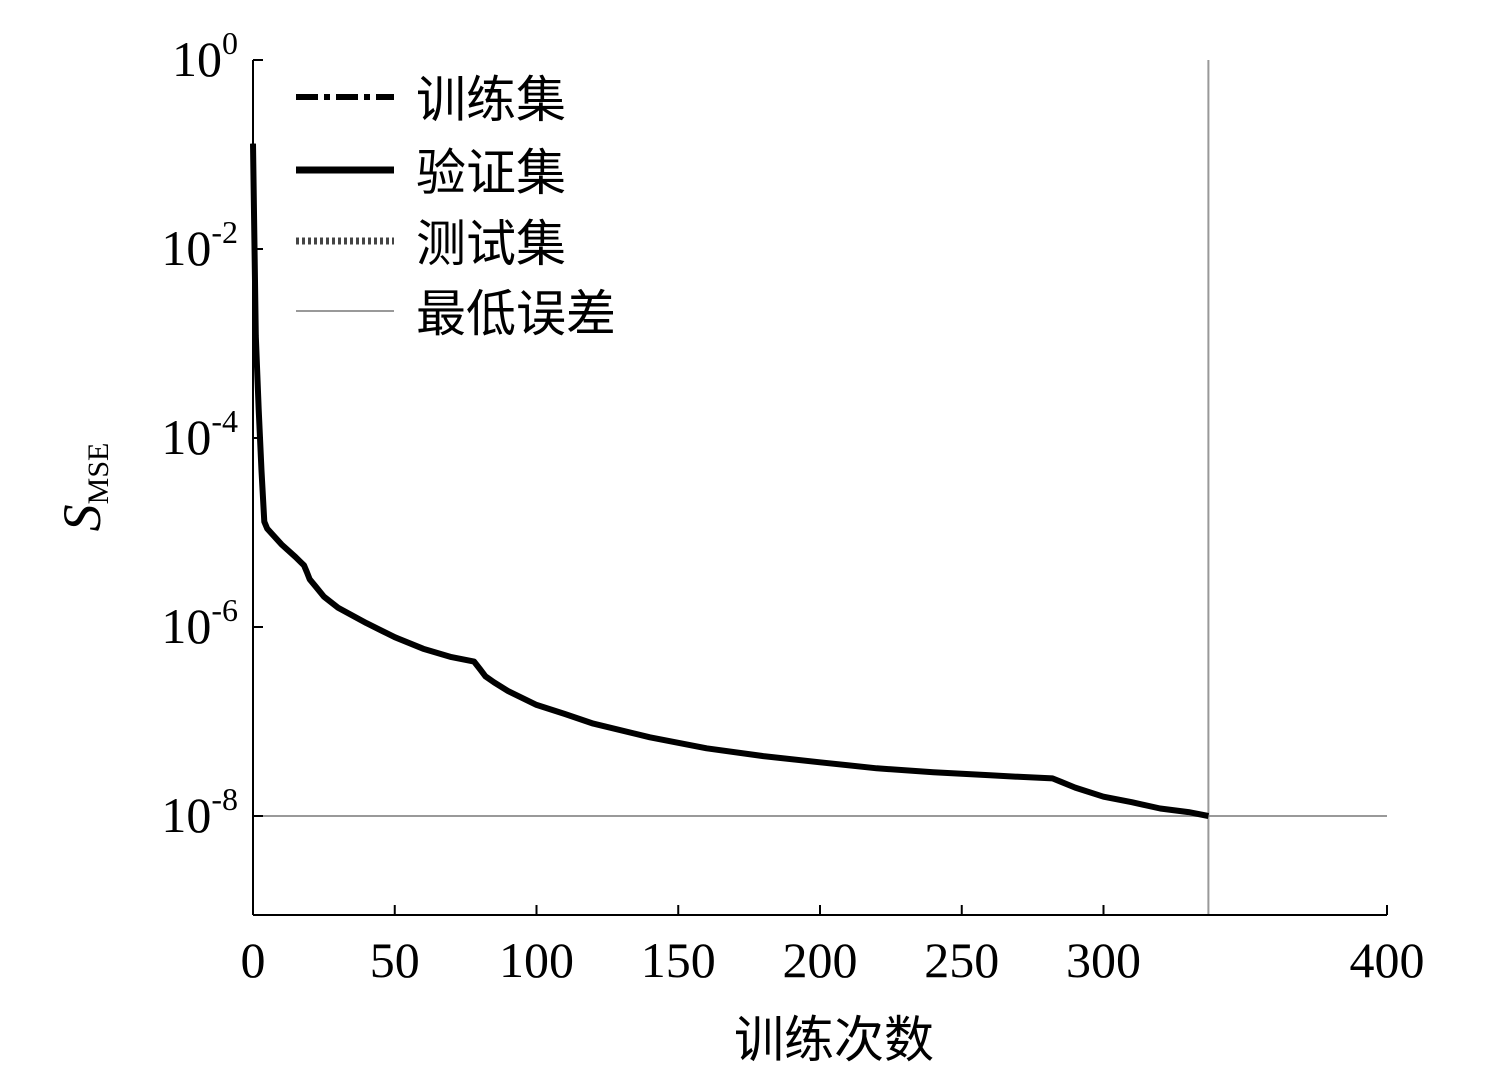 The image size is (1507, 1080). Describe the element at coordinates (491, 244) in the screenshot. I see `legend-label-test: 测试集` at that location.